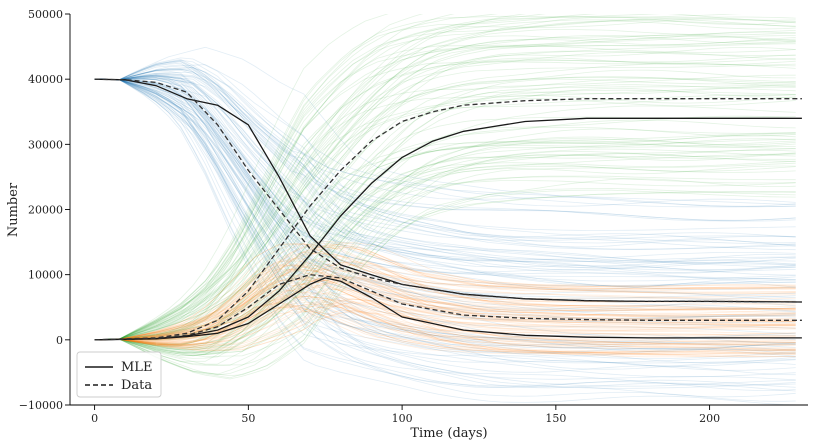 The image size is (828, 444). I want to click on x-tick-label: 150, so click(555, 418).